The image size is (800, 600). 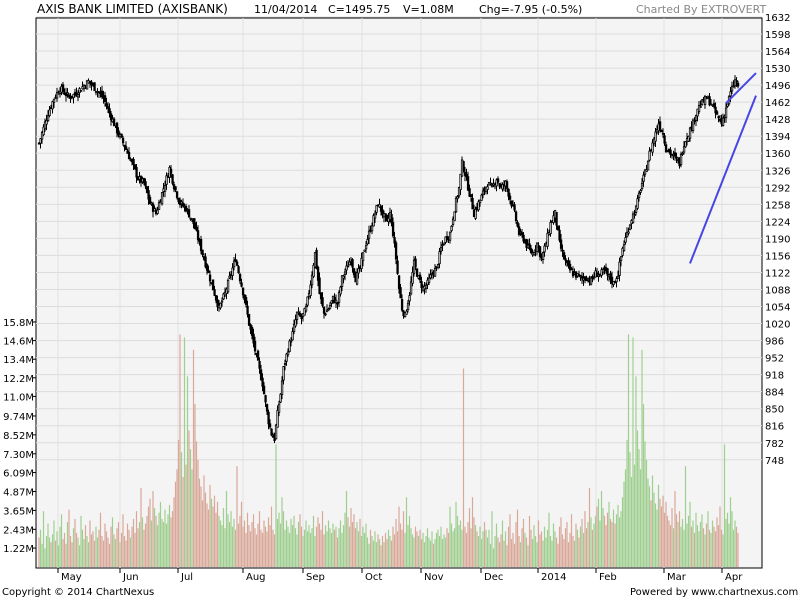 What do you see at coordinates (18, 323) in the screenshot?
I see `volume-tick-label: 15.8M` at bounding box center [18, 323].